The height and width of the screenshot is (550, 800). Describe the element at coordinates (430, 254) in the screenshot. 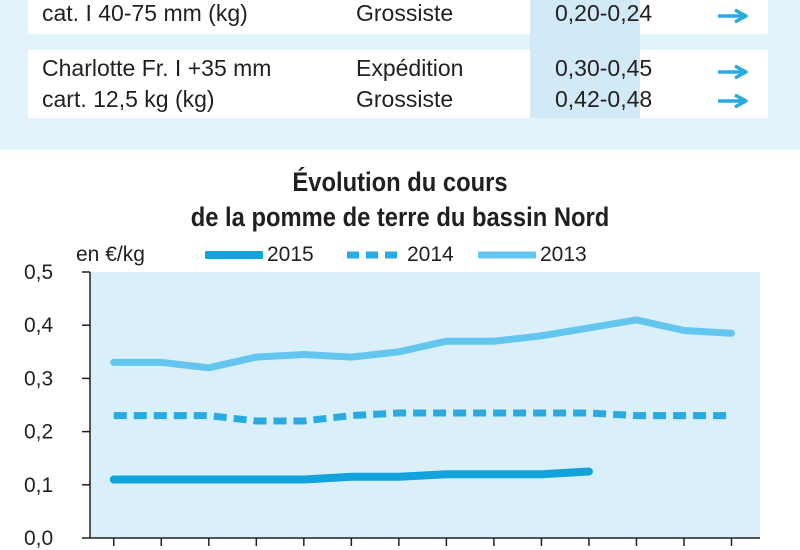

I see `legend-label-2014: 2014` at that location.